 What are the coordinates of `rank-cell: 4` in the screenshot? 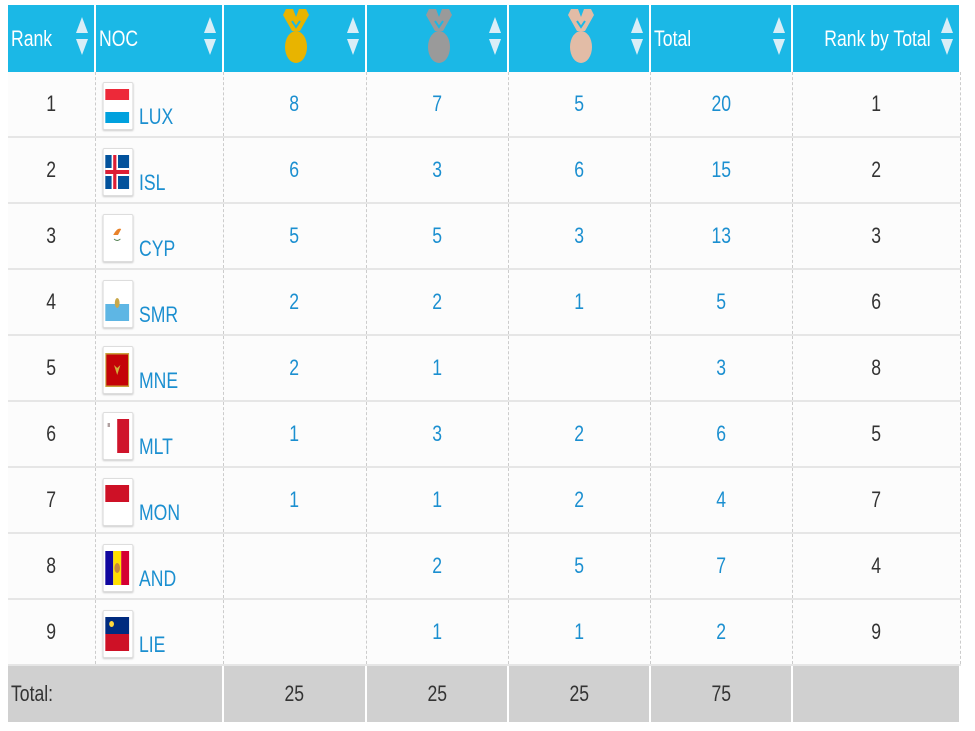 It's located at (52, 302).